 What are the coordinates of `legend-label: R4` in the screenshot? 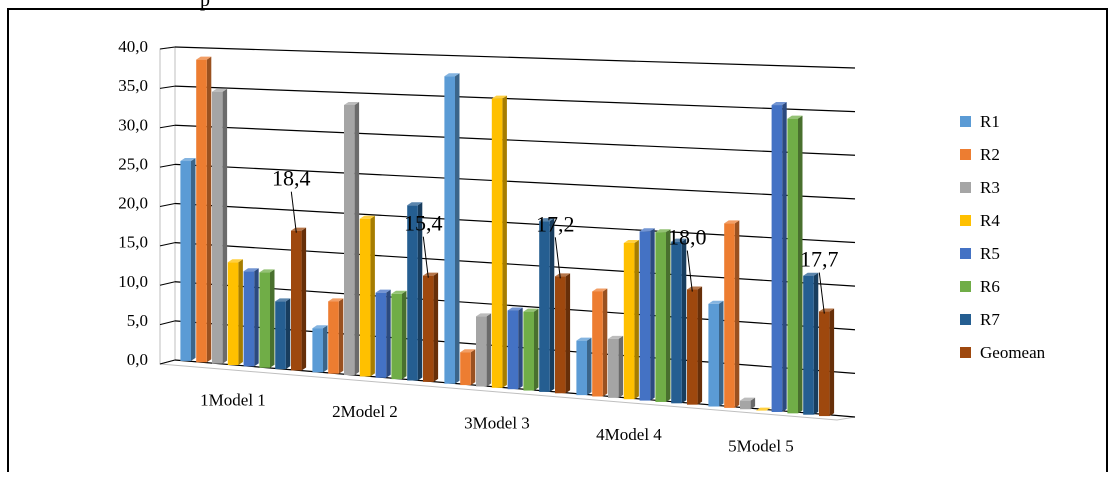 It's located at (990, 220).